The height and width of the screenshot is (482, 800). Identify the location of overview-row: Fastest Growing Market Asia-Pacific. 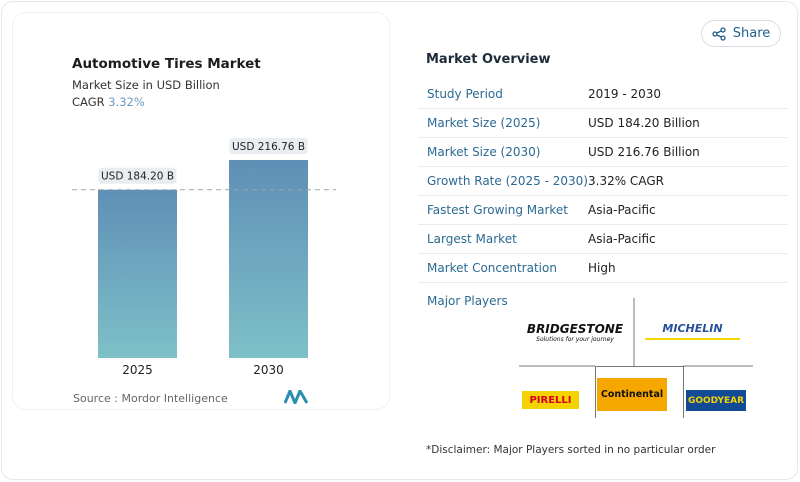
(603, 210).